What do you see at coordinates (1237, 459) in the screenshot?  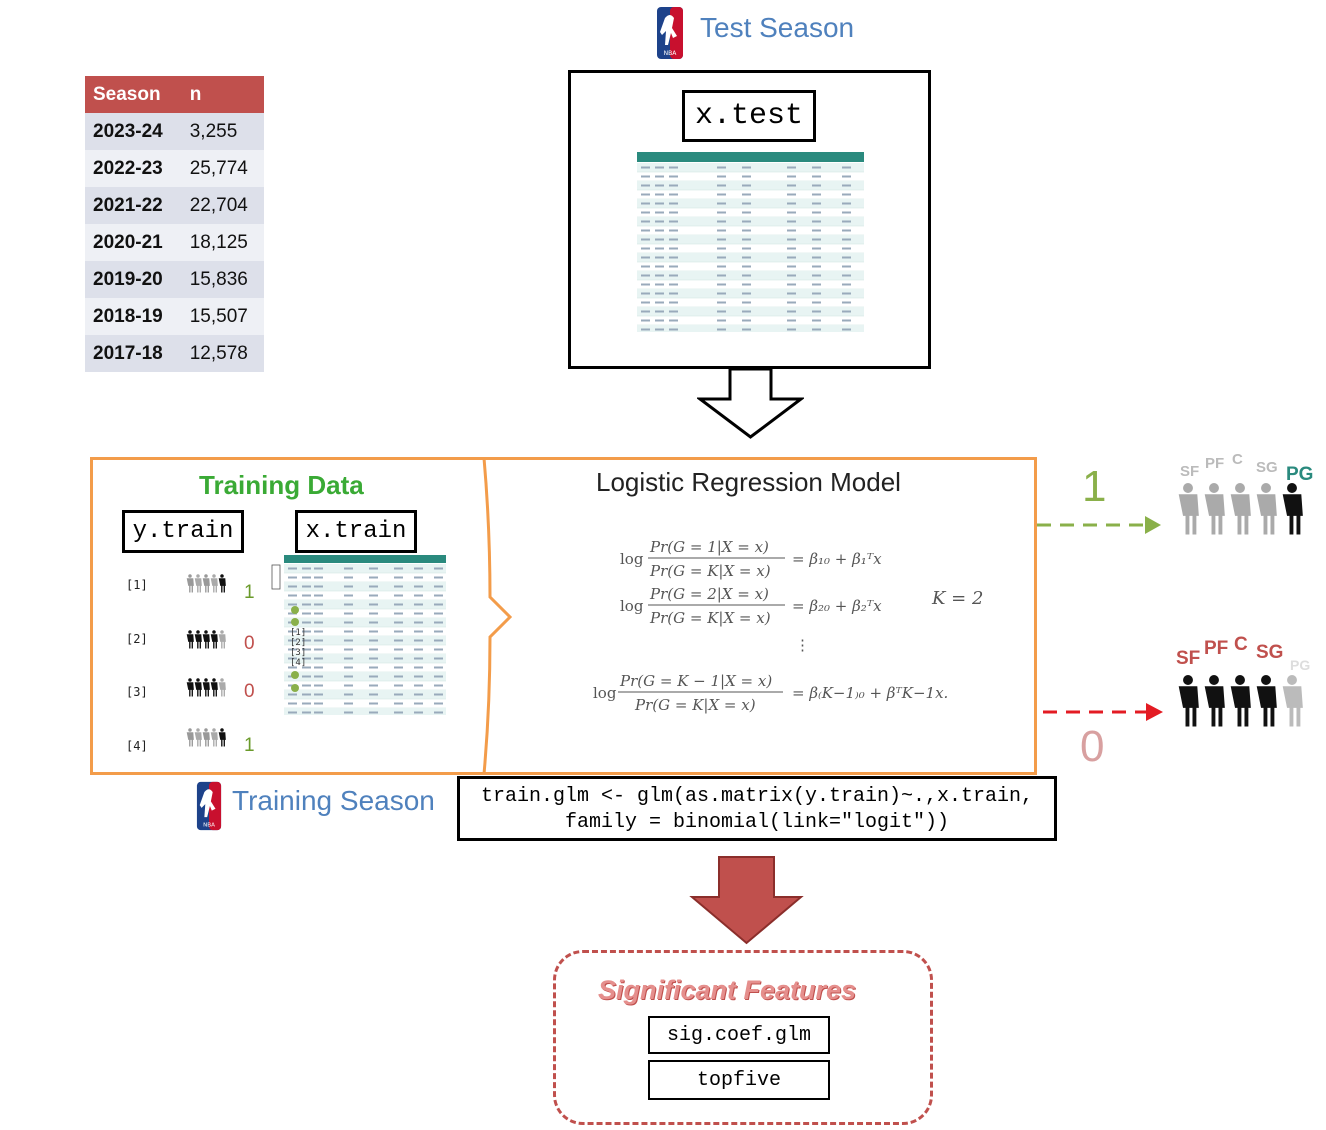 I see `pos-label: C` at bounding box center [1237, 459].